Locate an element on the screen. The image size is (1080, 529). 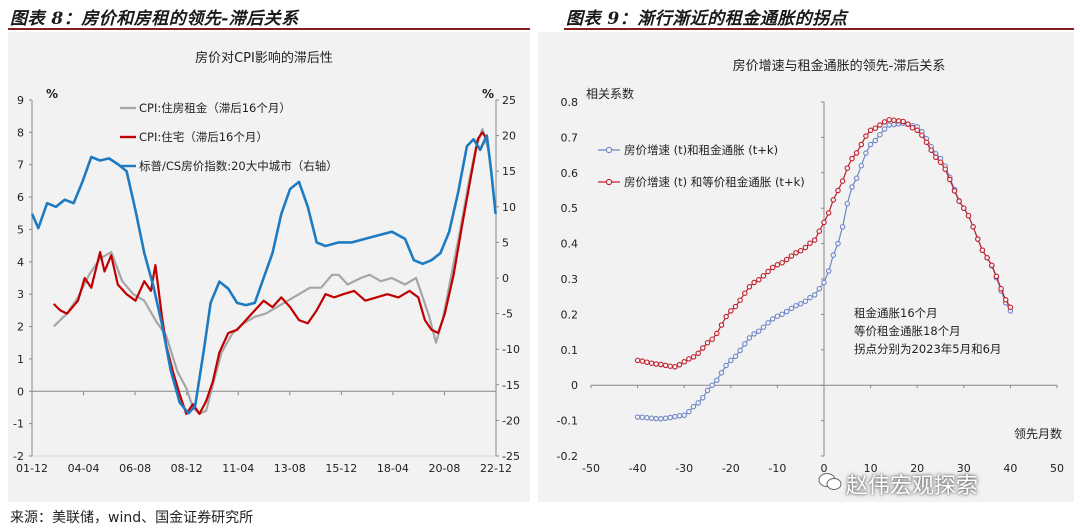
legend-label-2: 房价增速 (t) 和等价租金通胀 (t+k) is located at coordinates (714, 182).